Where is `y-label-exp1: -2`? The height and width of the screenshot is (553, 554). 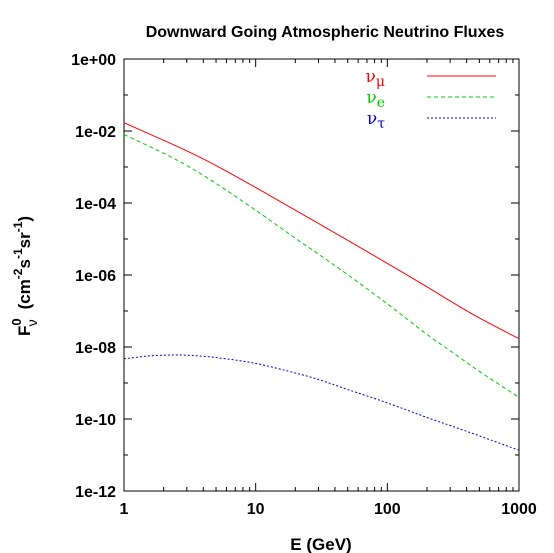 y-label-exp1: -2 is located at coordinates (18, 273).